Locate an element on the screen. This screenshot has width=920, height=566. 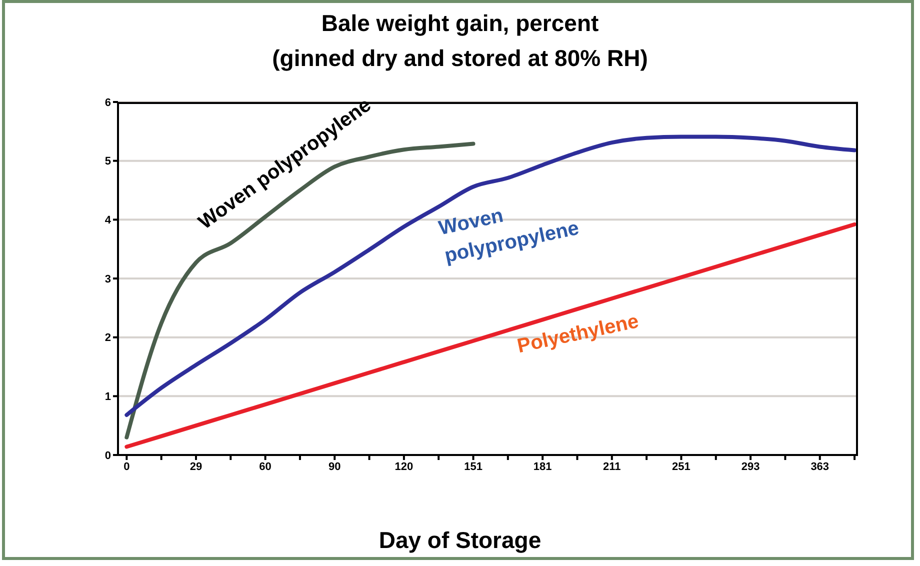
y-tick-label: 2 is located at coordinates (107, 338).